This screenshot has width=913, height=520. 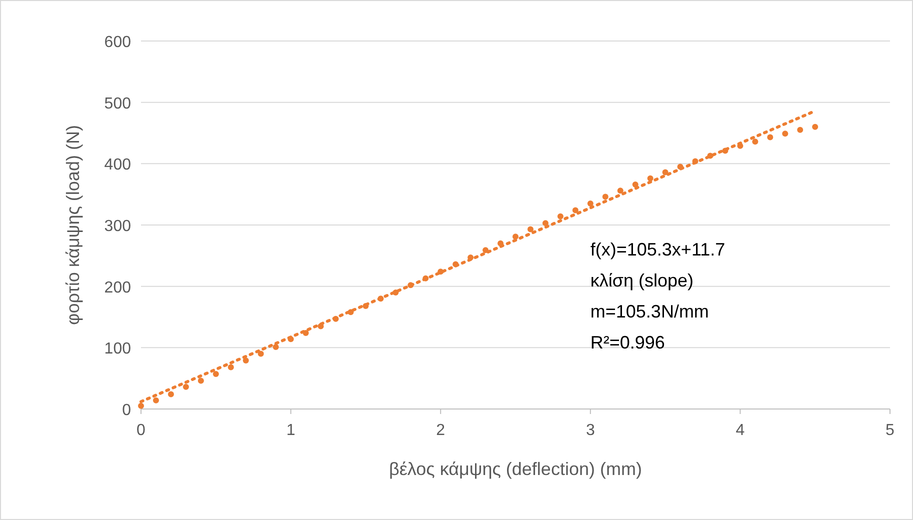 I want to click on x-tick-label: 3, so click(x=590, y=430).